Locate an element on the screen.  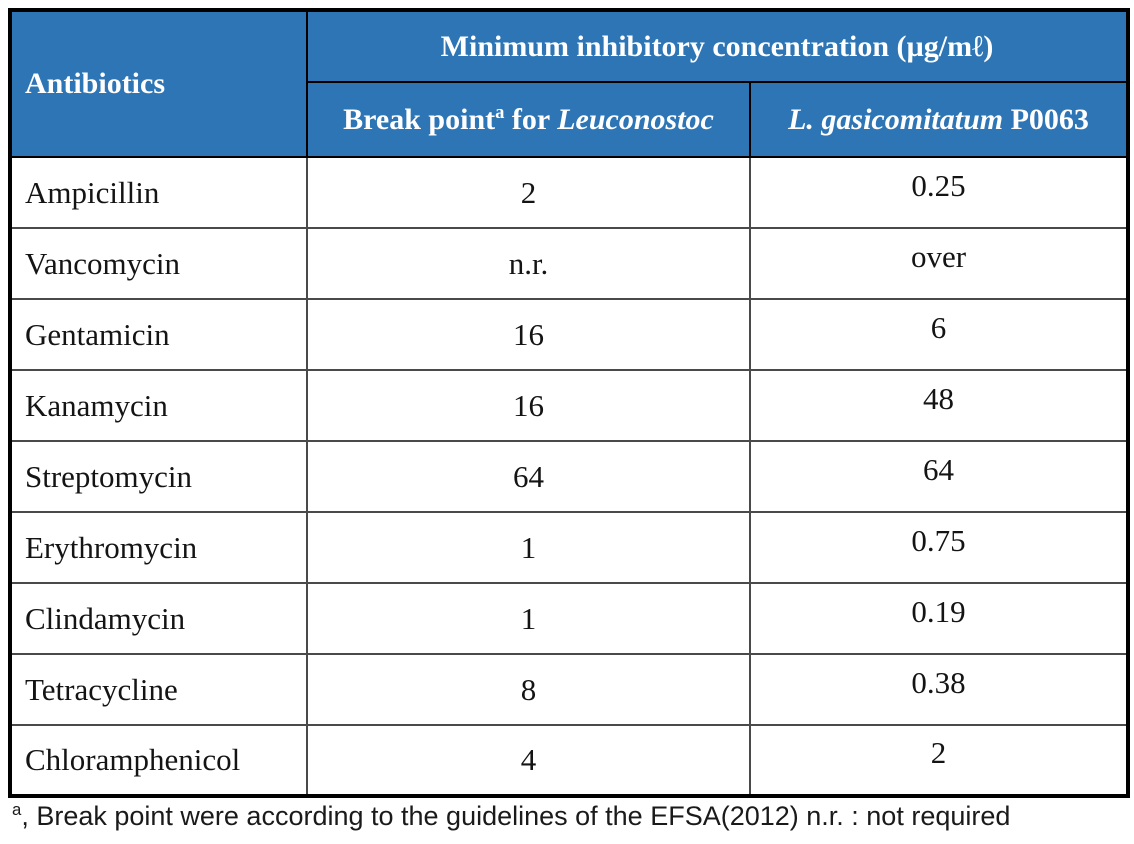
table-row: Kanamycin 16 48 is located at coordinates (569, 405).